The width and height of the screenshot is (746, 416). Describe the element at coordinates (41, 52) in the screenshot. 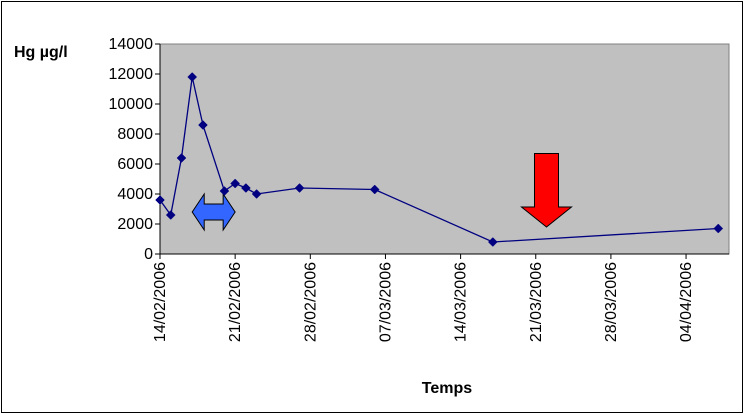

I see `y-axis-title: Hg µg/l` at that location.